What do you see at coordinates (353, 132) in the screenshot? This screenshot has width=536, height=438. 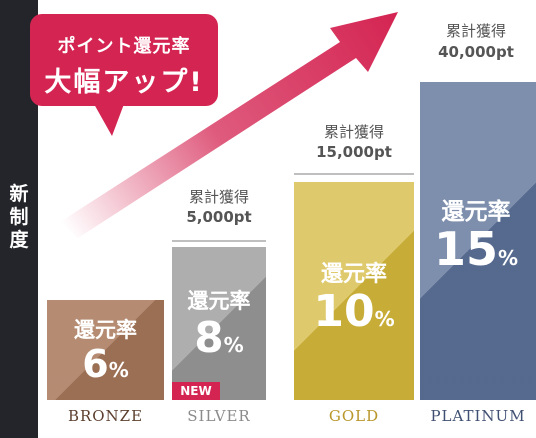 I see `gold-requirement-title: 累計獲得` at bounding box center [353, 132].